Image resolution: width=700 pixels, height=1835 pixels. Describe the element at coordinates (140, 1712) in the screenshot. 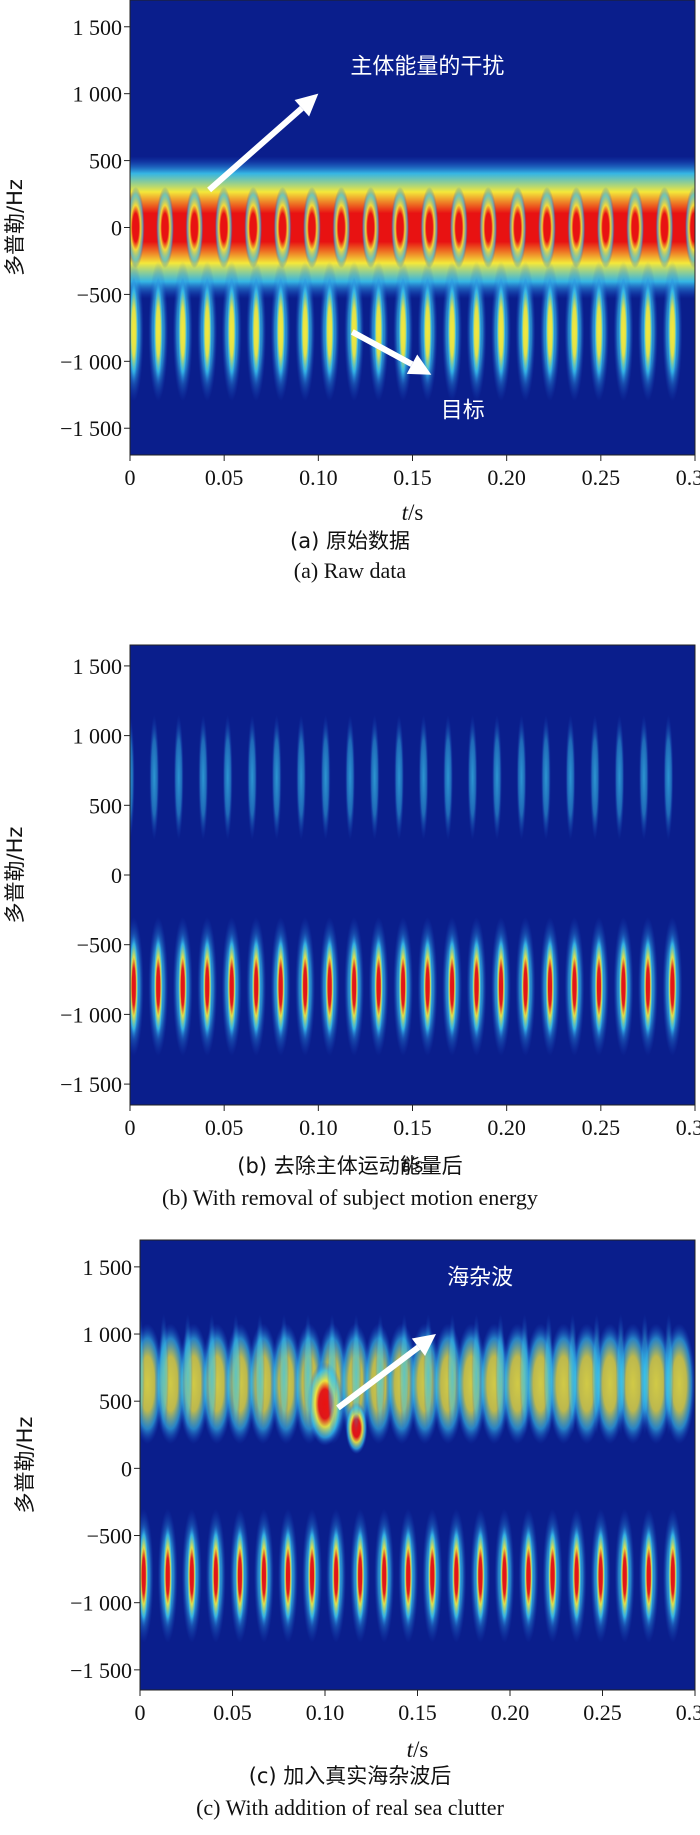

I see `x-tick-label: 0` at that location.